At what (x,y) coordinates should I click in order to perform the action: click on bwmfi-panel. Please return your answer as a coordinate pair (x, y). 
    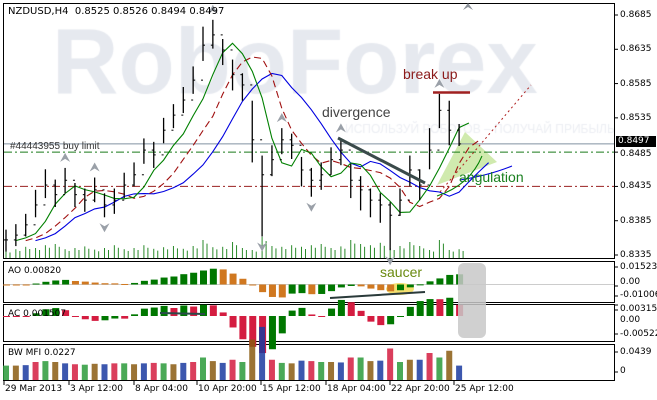
    Looking at the image, I should click on (309, 362).